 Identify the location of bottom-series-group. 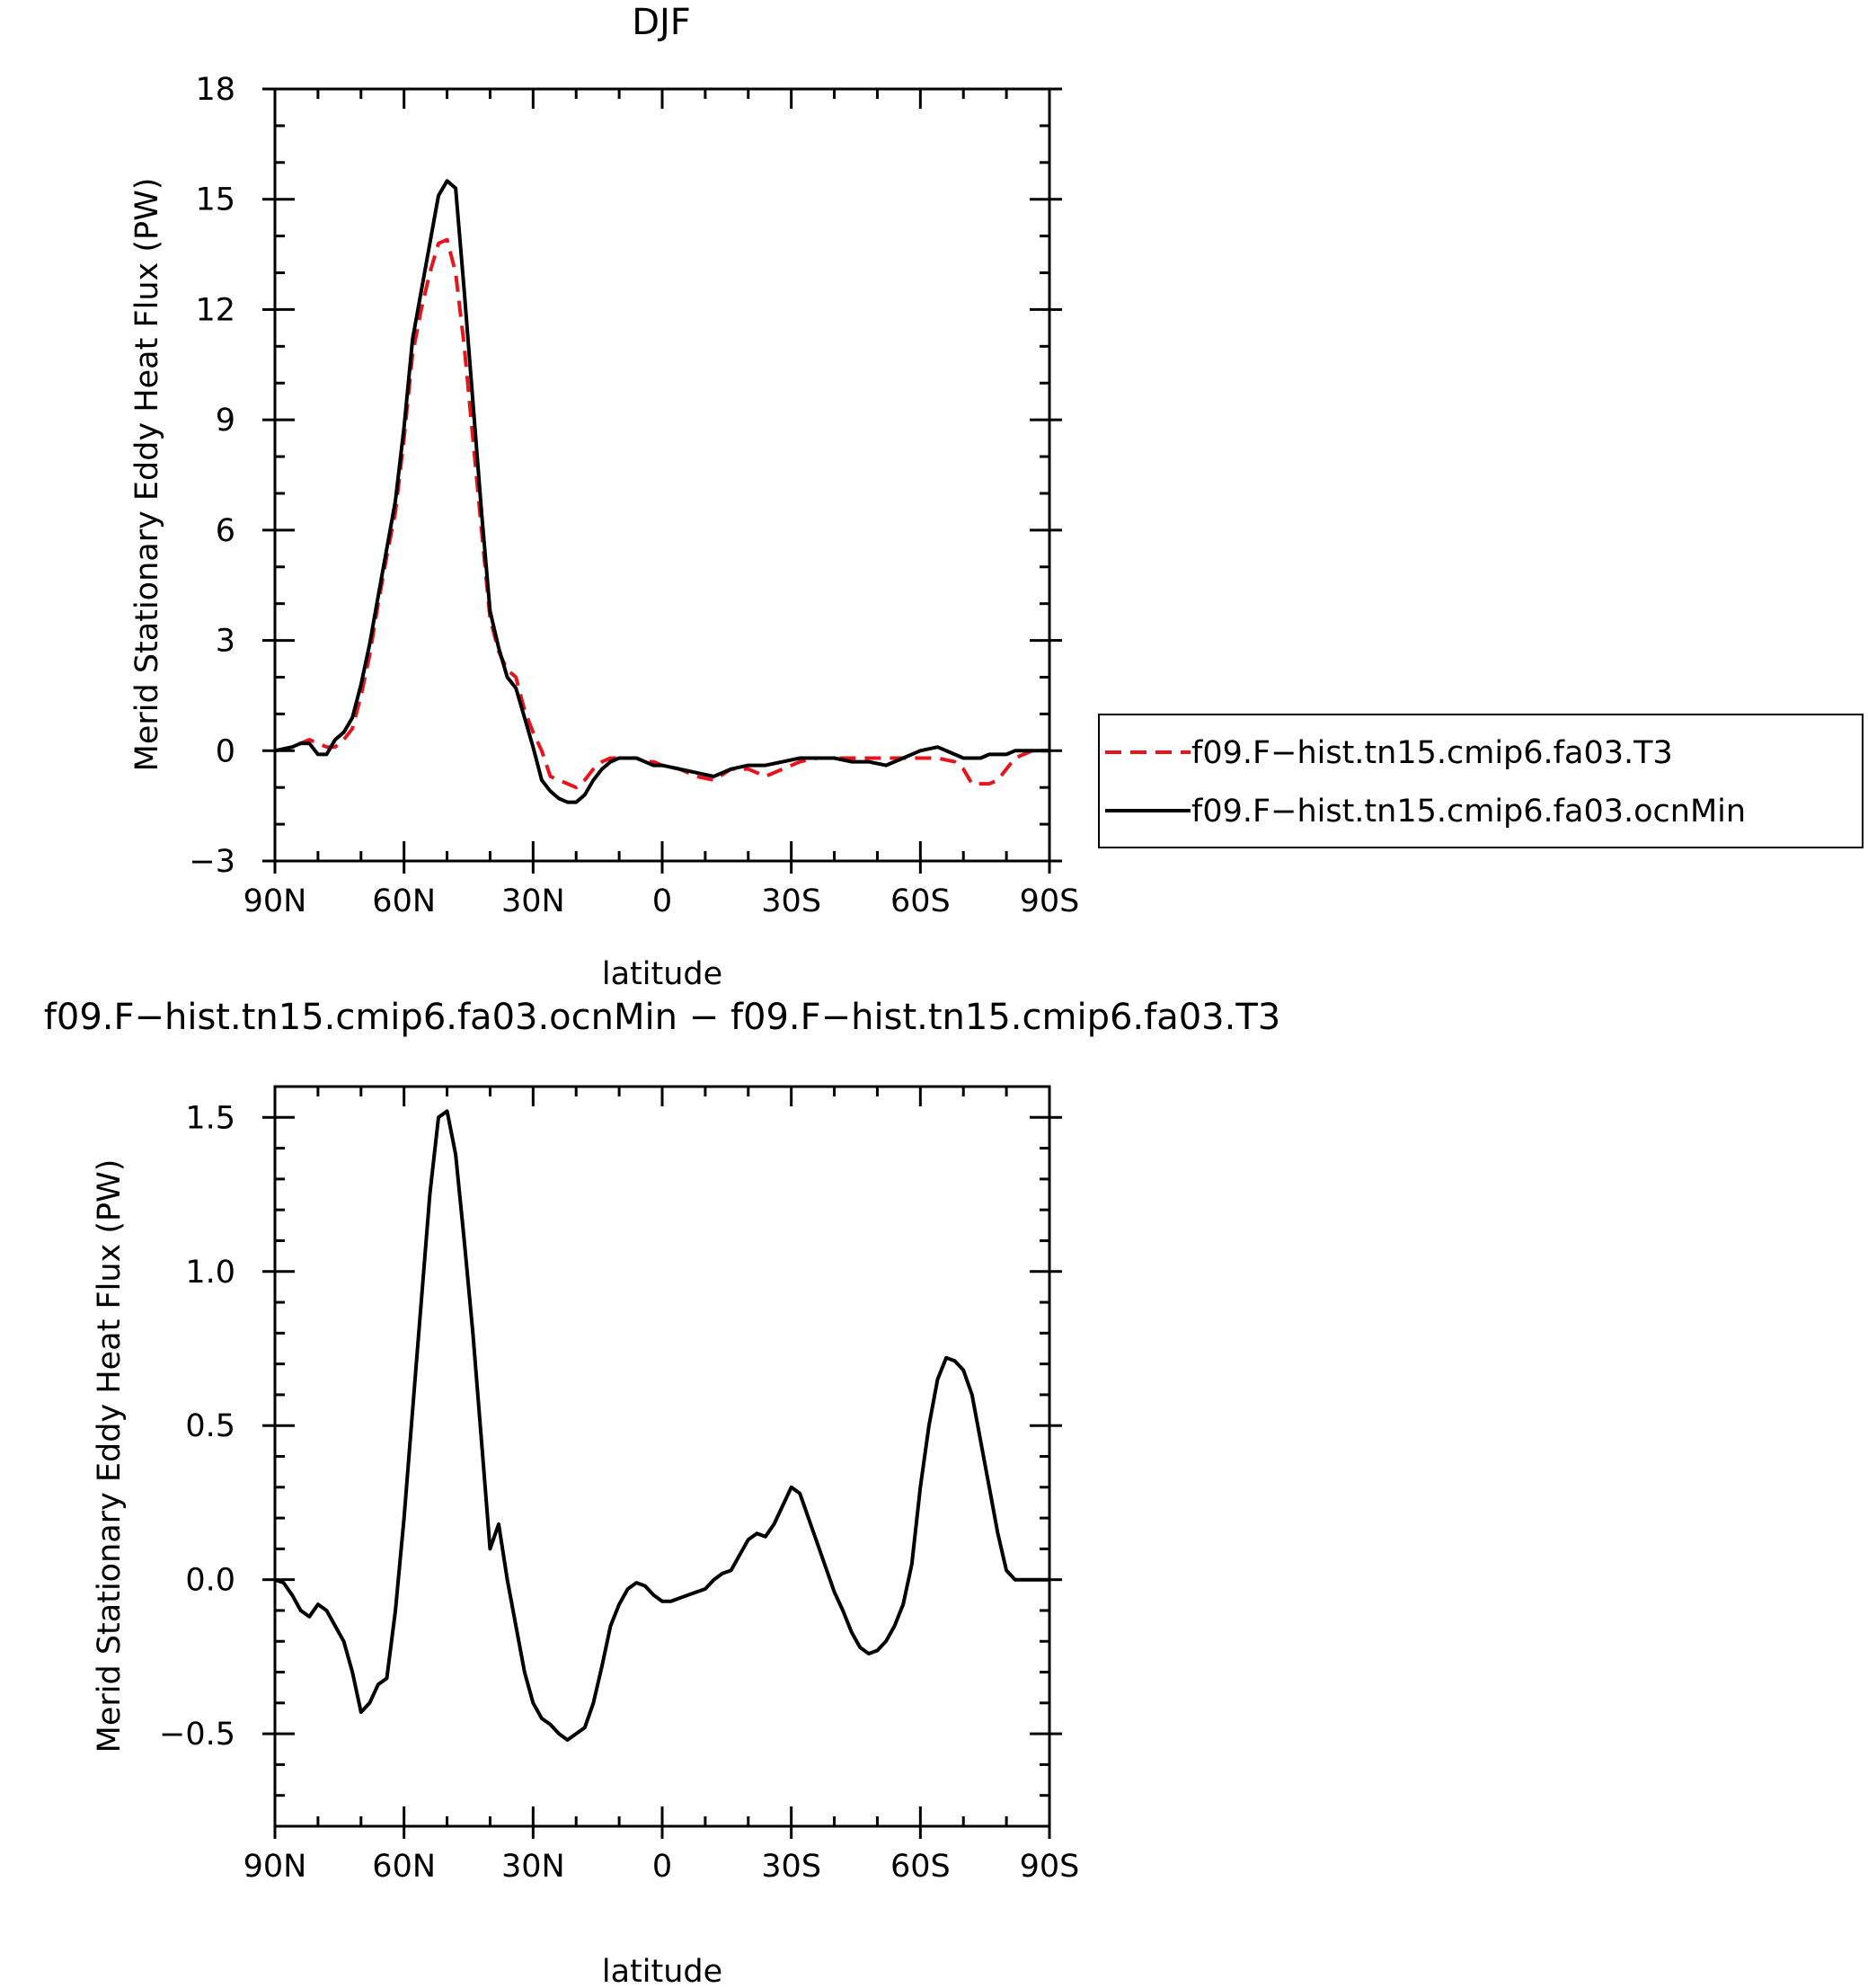
(661, 1426).